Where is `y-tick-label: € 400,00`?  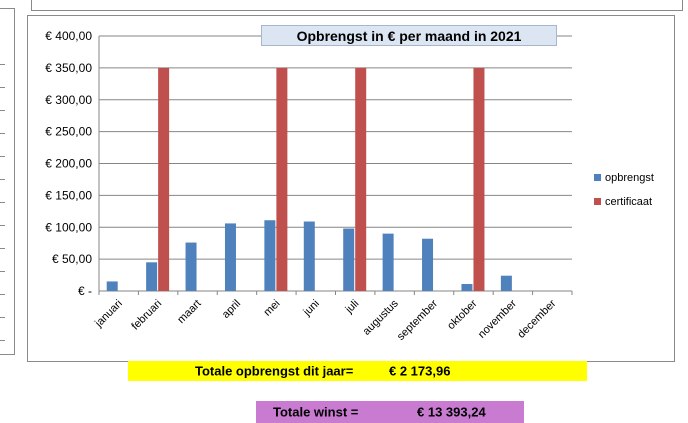
y-tick-label: € 400,00 is located at coordinates (68, 36).